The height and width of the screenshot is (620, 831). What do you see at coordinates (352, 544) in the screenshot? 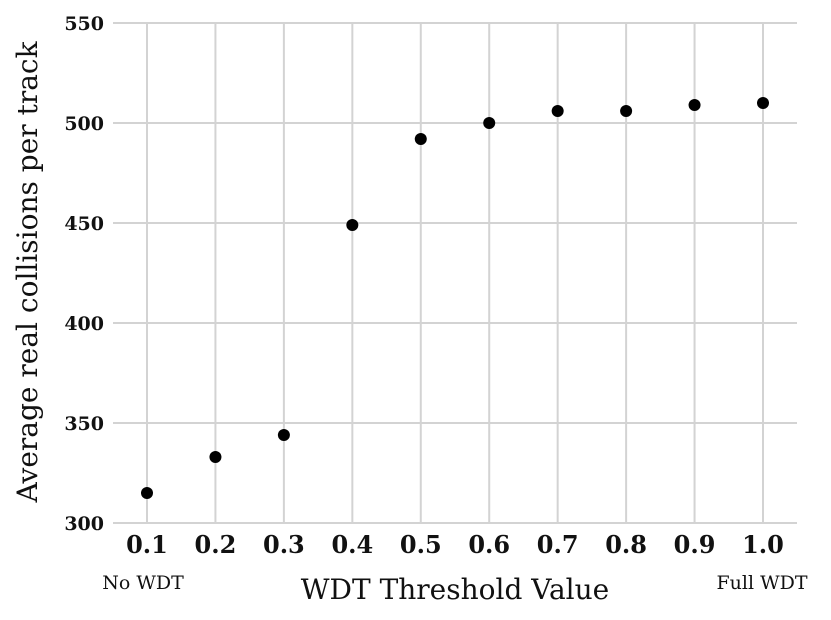
I see `x-tick-label: 0.4` at bounding box center [352, 544].